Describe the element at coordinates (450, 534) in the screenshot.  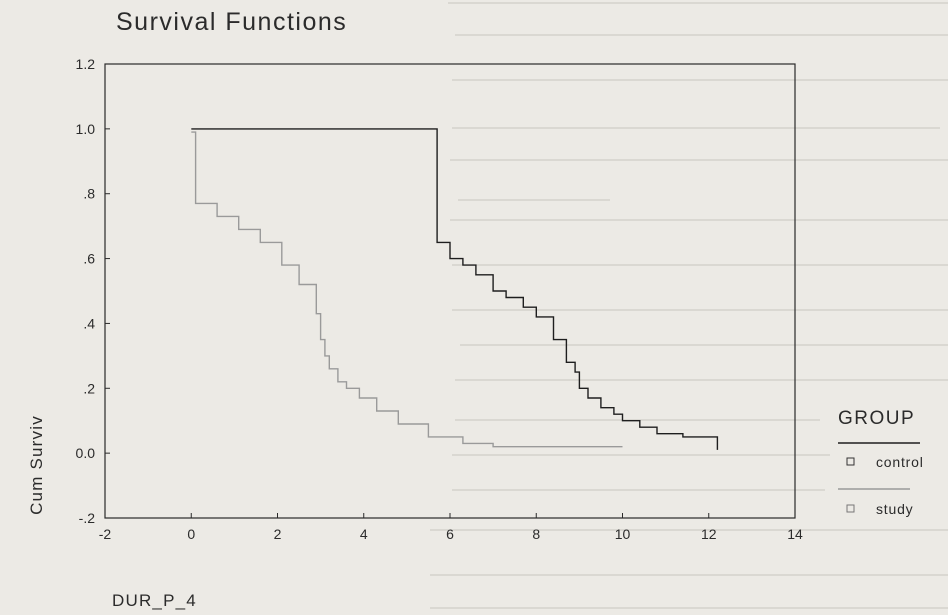
I see `x-tick-label: 6` at that location.